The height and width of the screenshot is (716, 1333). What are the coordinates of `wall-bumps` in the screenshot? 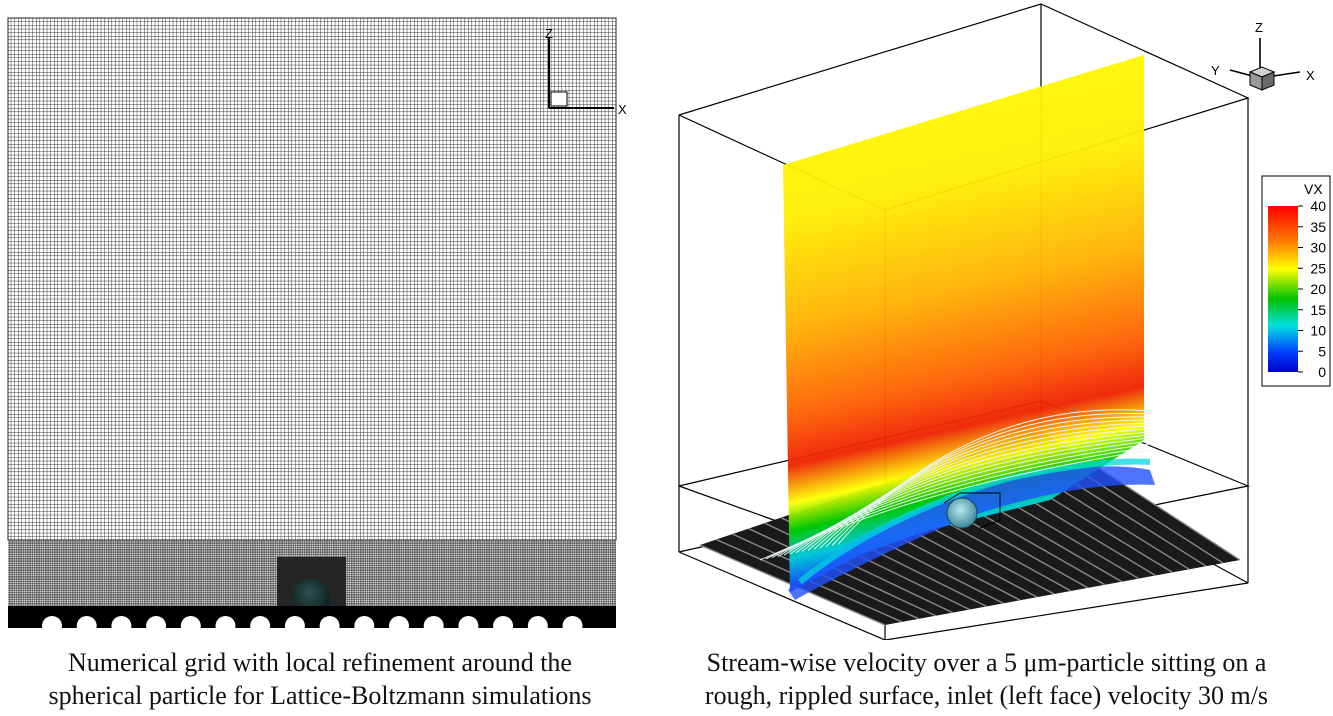 It's located at (312, 626).